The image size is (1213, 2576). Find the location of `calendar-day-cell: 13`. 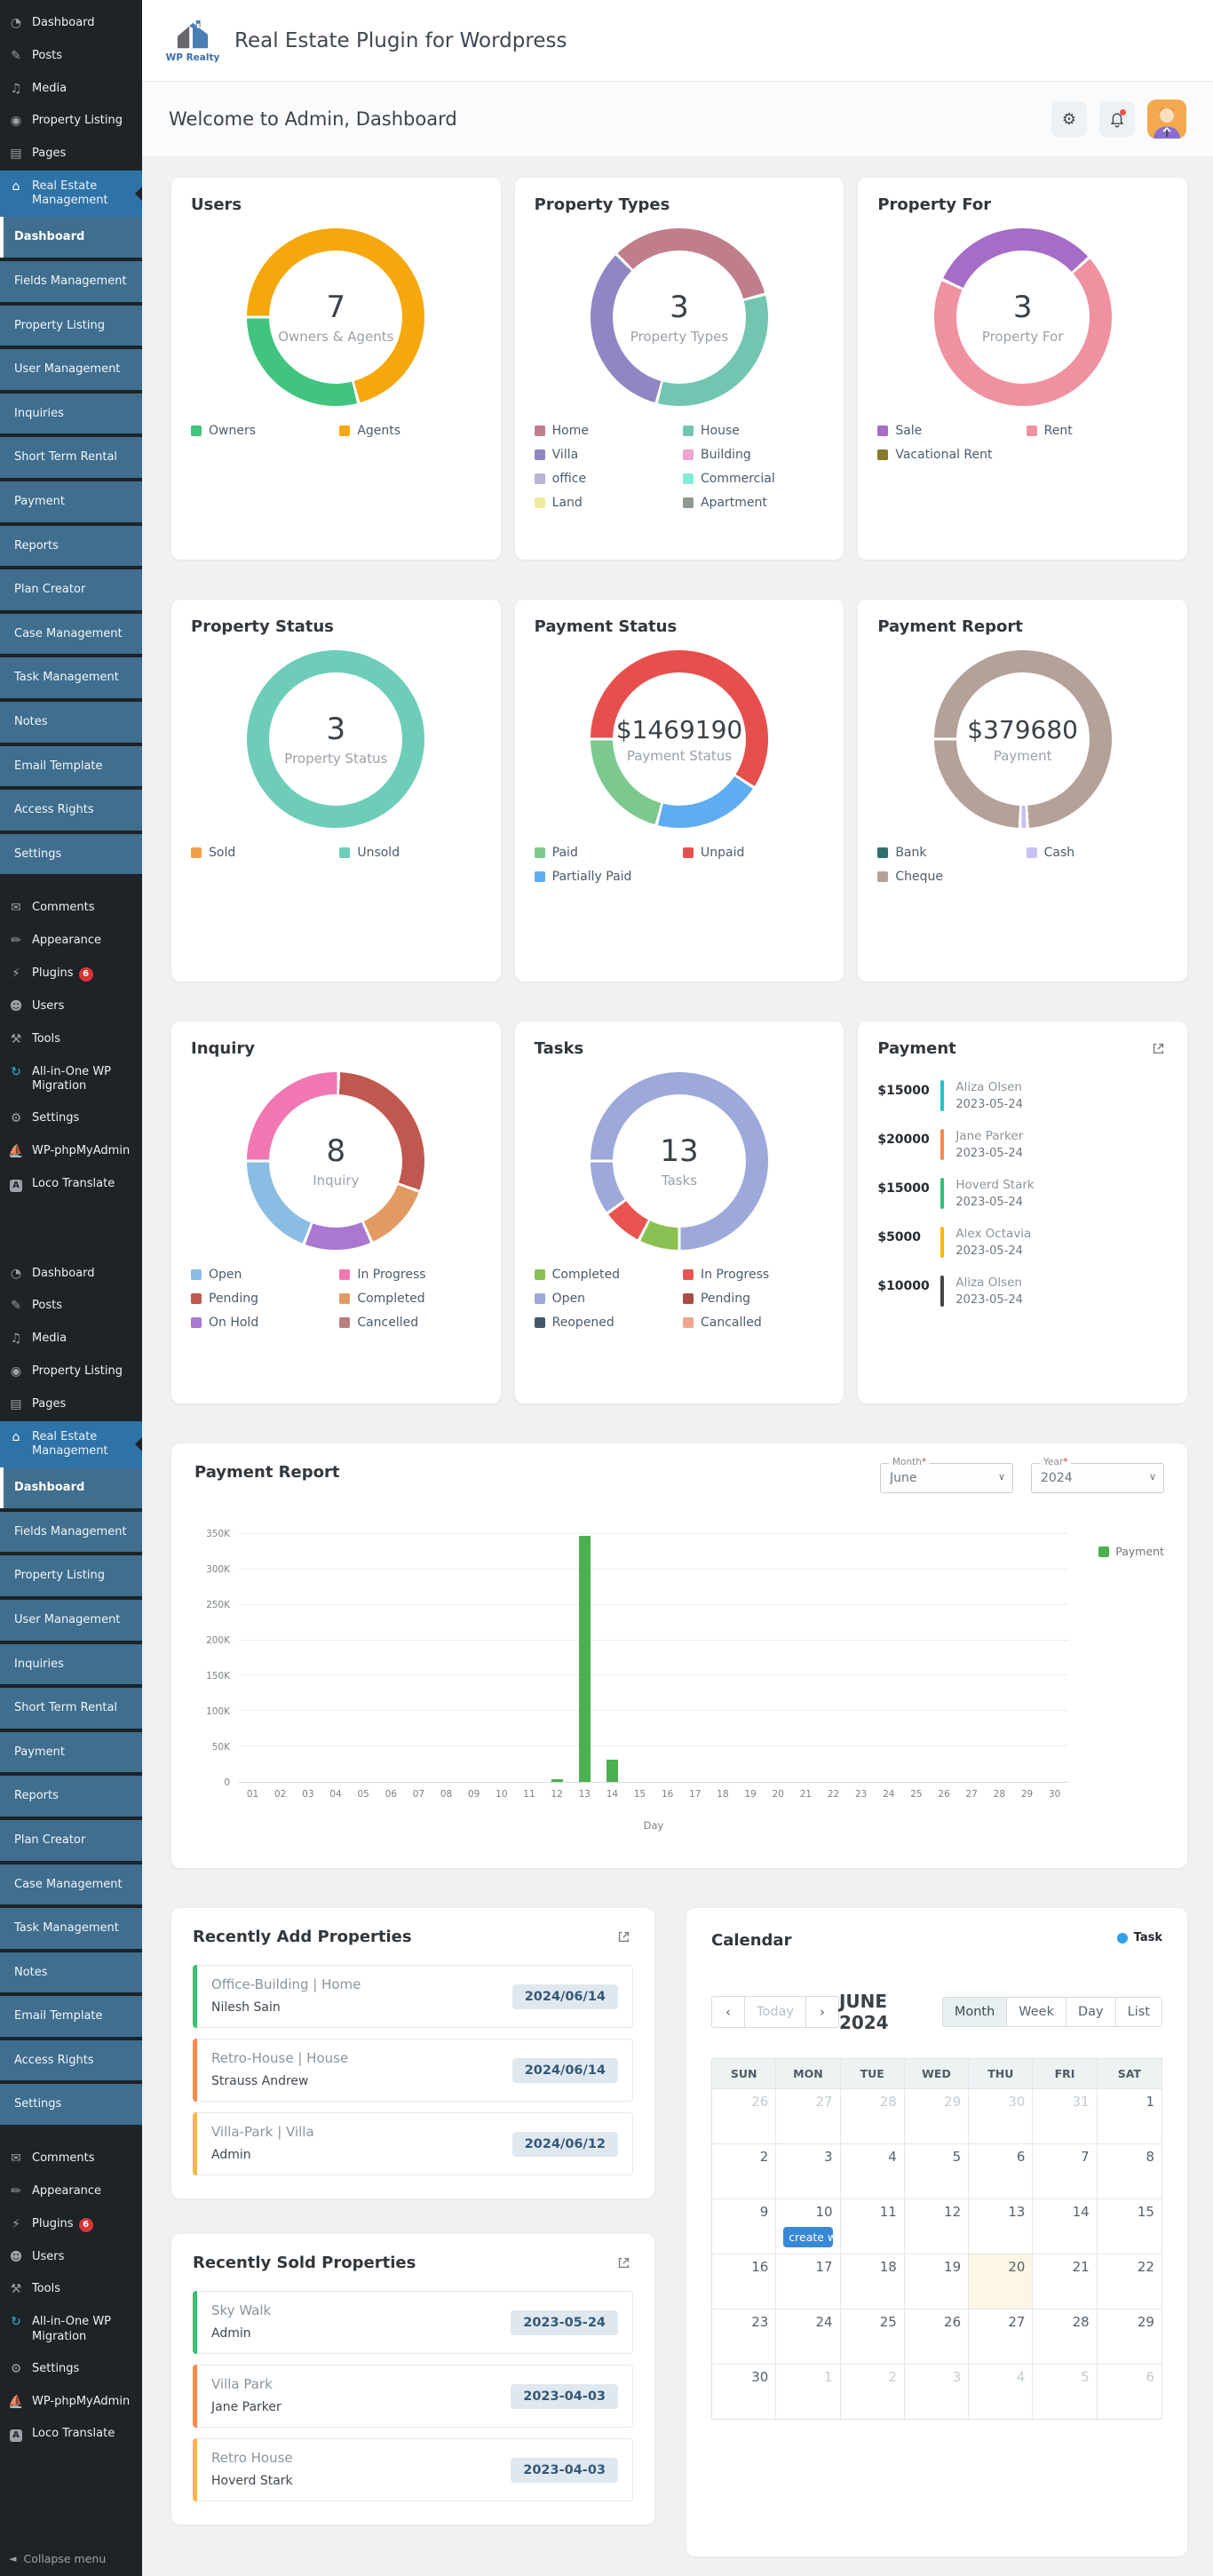

calendar-day-cell: 13 is located at coordinates (1002, 2226).